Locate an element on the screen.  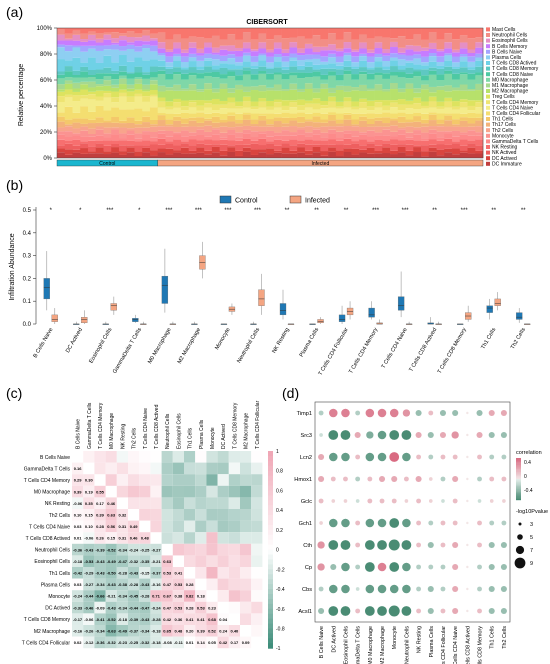
panel-a-legend-swatch is located at coordinates (488, 35).